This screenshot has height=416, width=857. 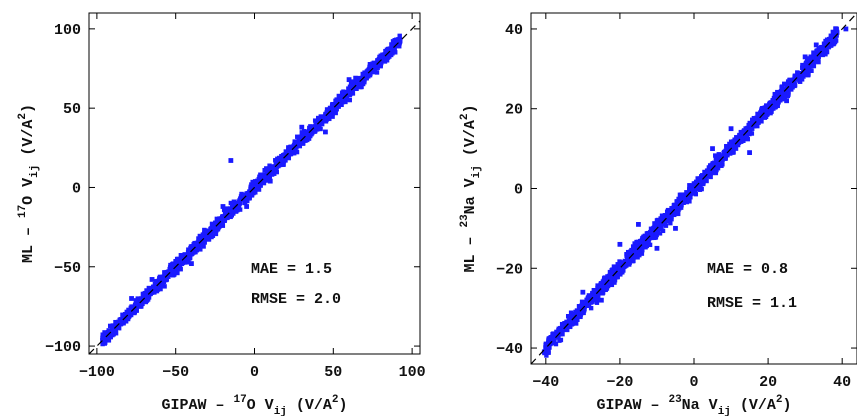 I want to click on y-tick-label: 50, so click(x=72, y=109).